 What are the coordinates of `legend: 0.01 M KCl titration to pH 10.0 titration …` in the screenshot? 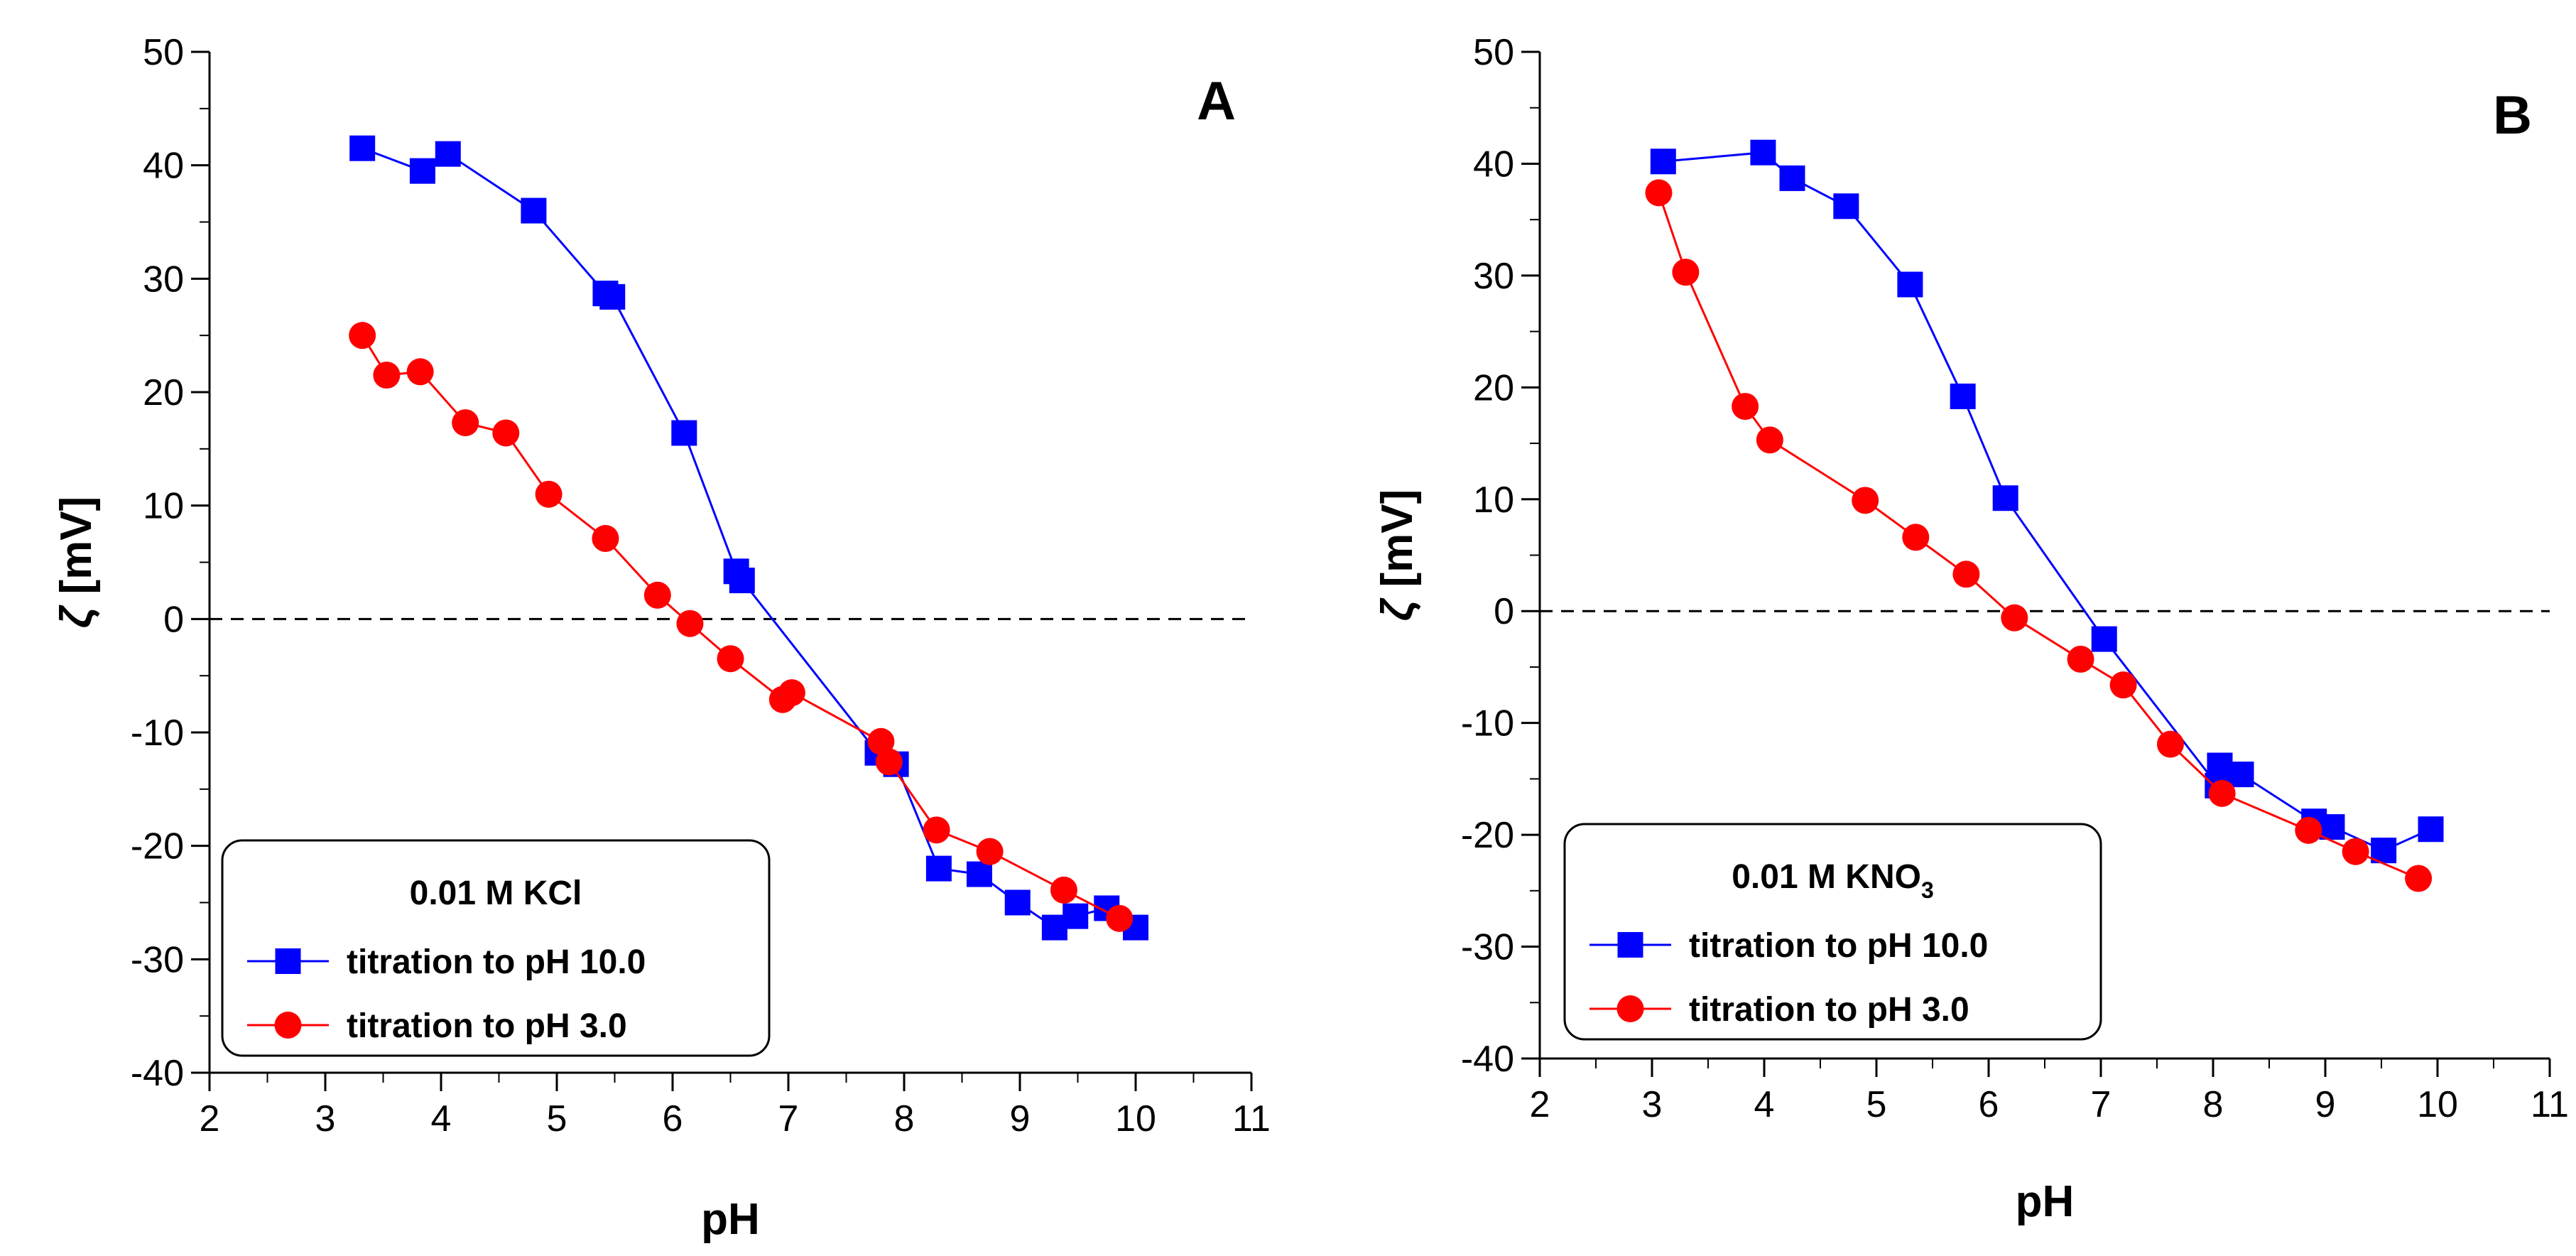 It's located at (496, 948).